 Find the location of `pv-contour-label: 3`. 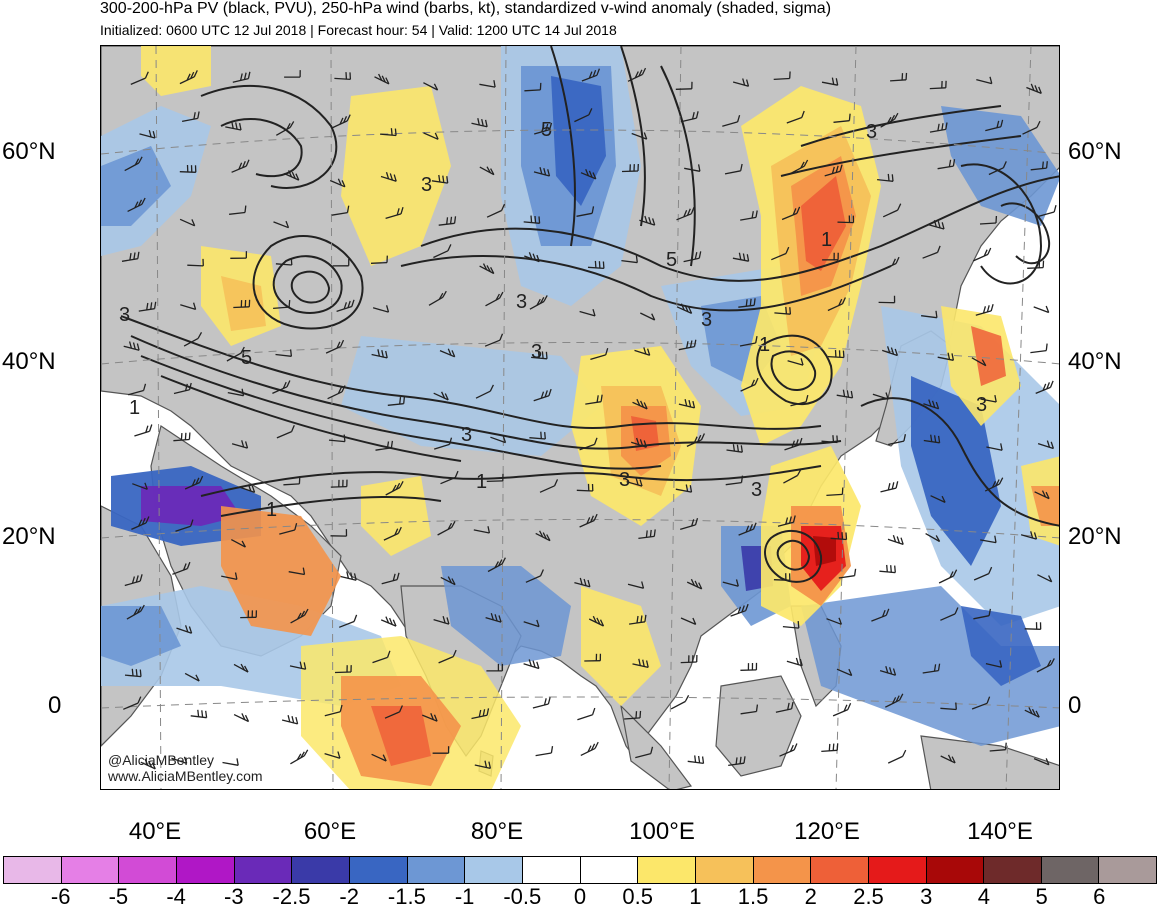

pv-contour-label: 3 is located at coordinates (756, 490).